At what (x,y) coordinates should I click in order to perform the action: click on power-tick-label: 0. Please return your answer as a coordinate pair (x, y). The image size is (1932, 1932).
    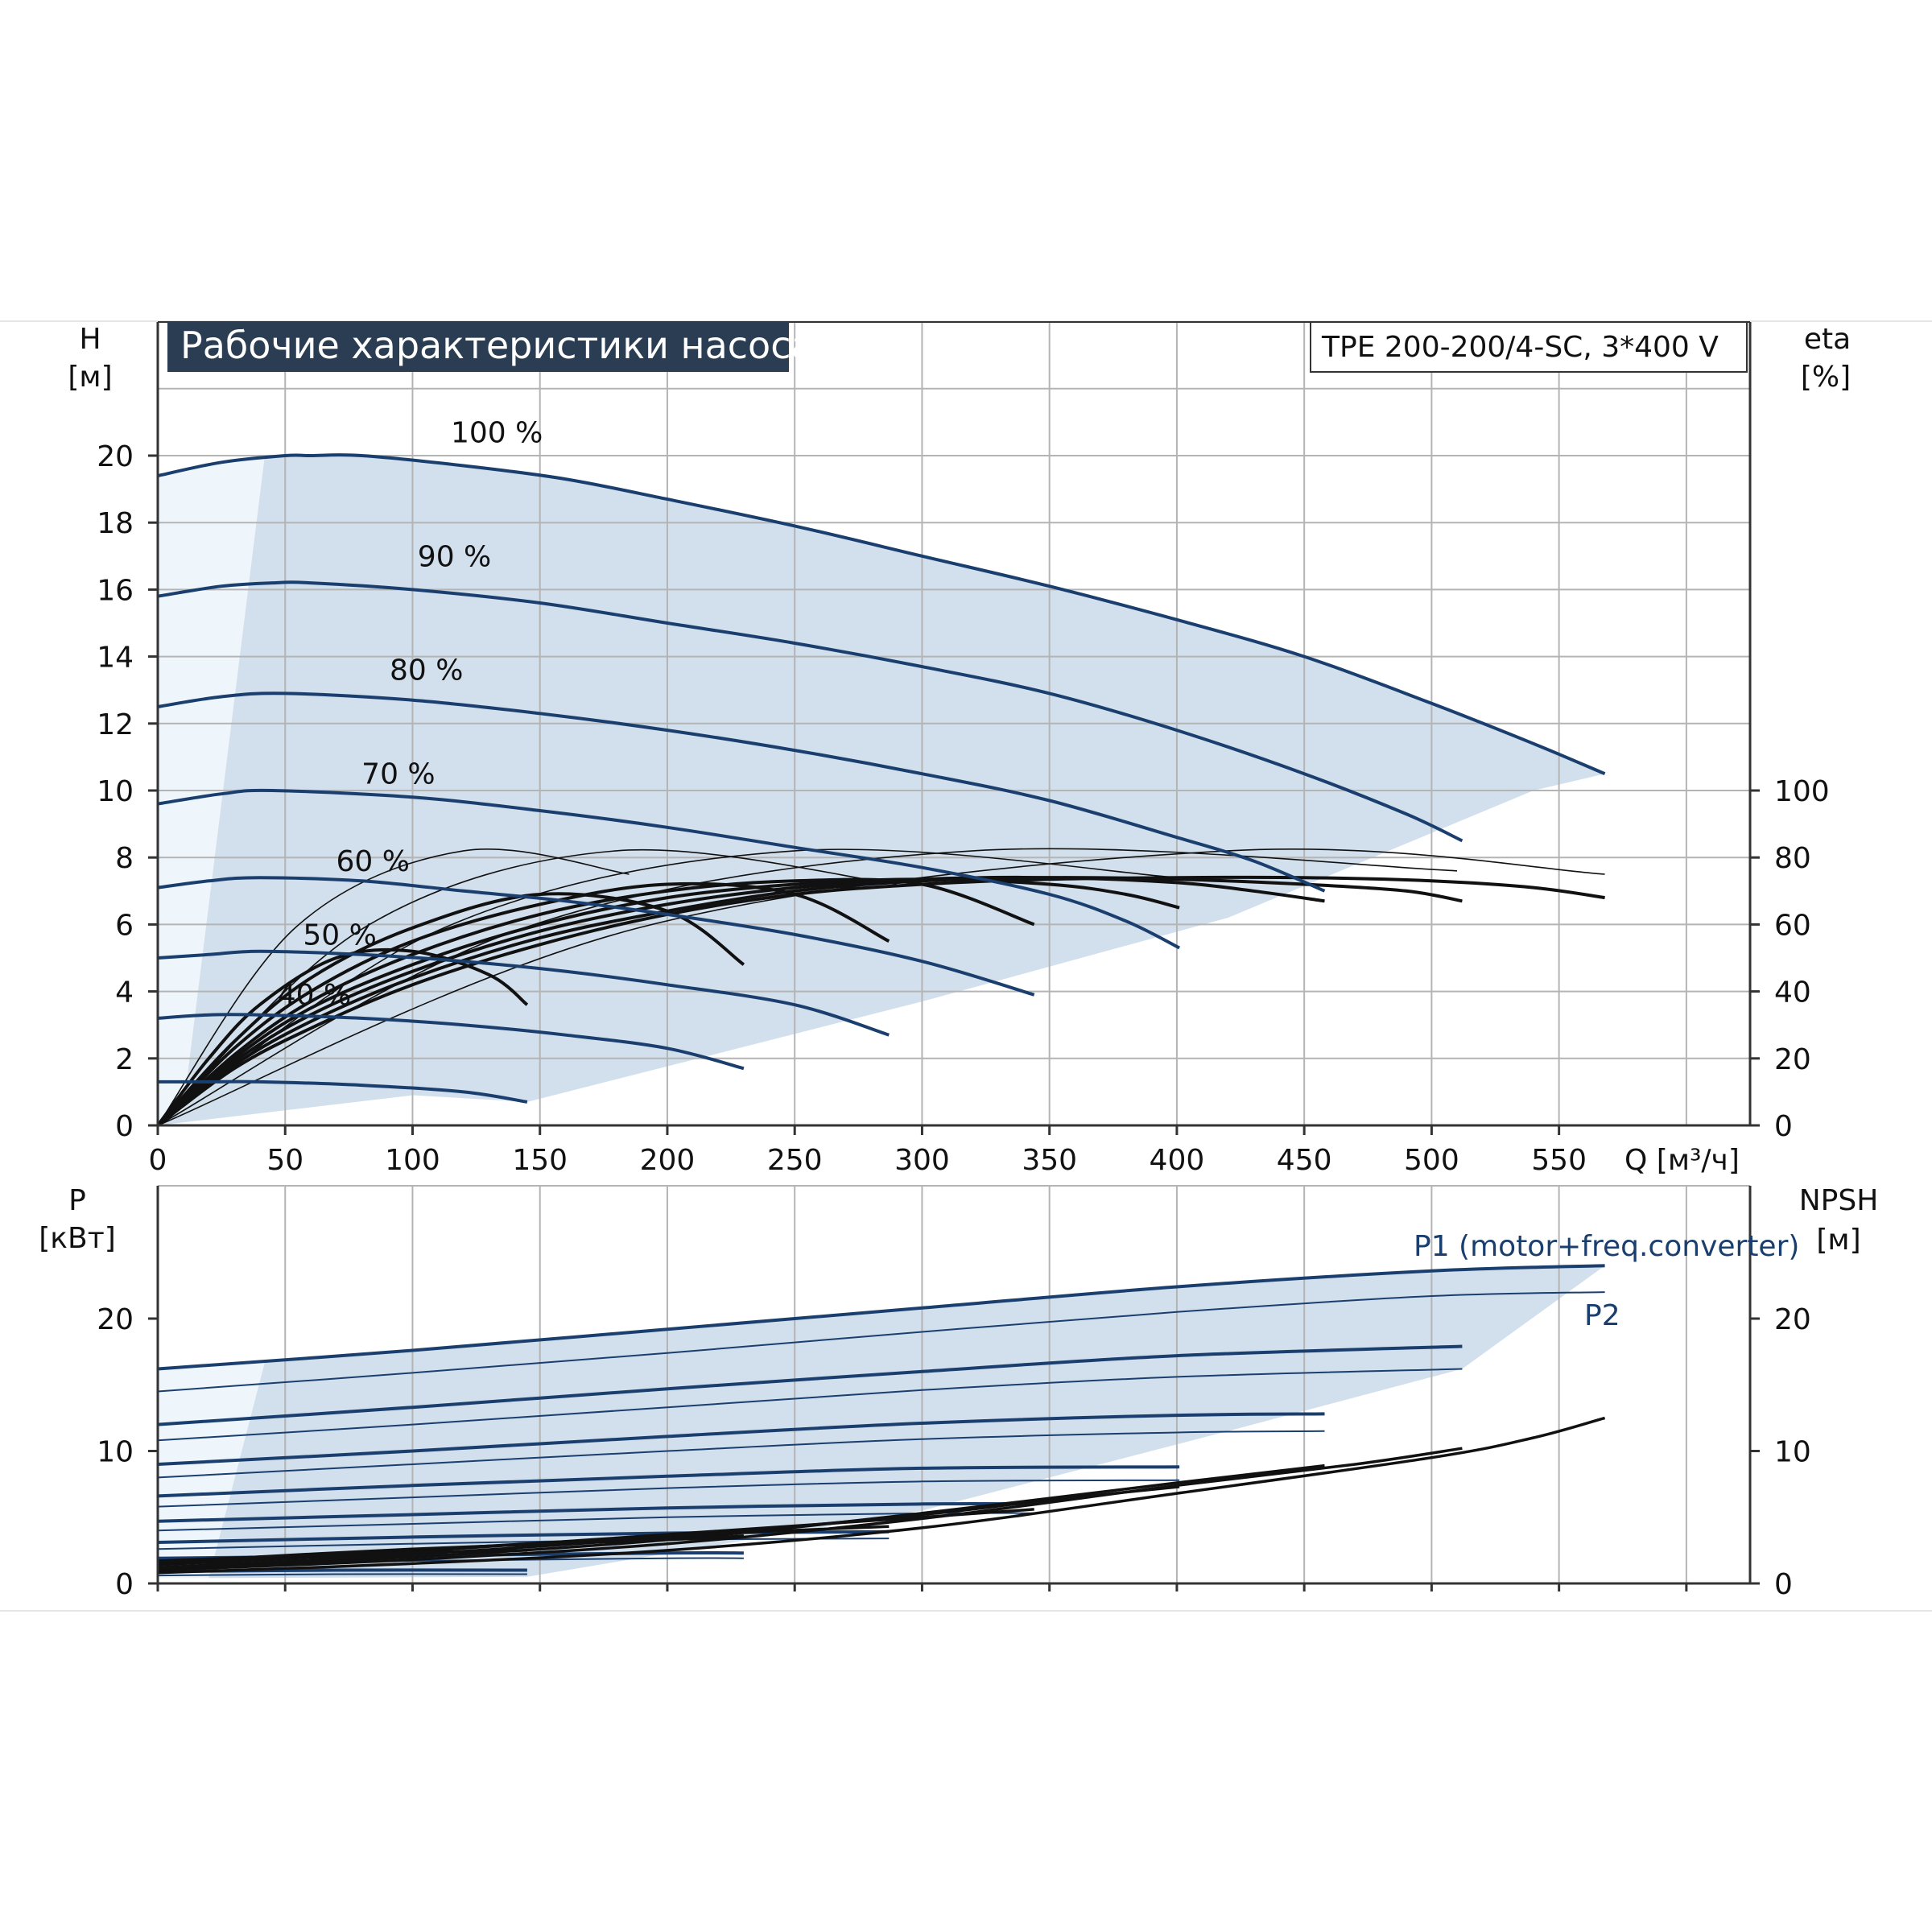
    Looking at the image, I should click on (124, 1584).